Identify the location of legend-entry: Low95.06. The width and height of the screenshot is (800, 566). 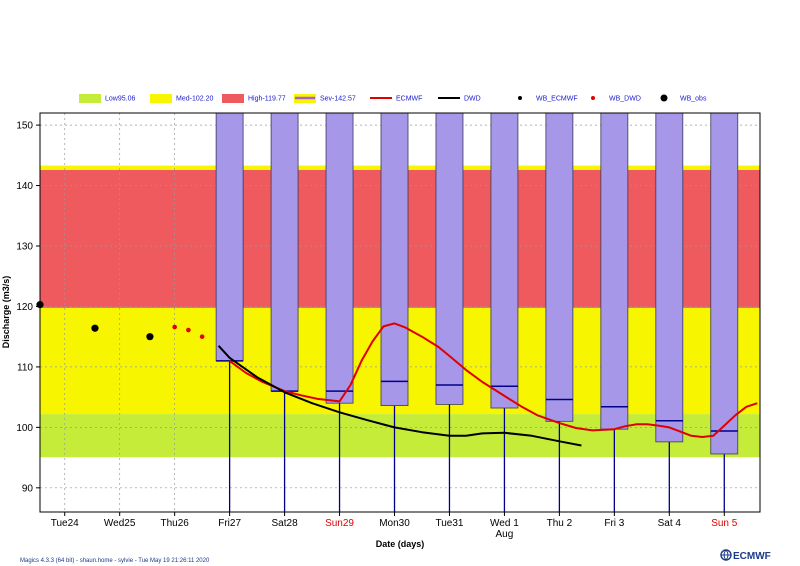
(107, 98).